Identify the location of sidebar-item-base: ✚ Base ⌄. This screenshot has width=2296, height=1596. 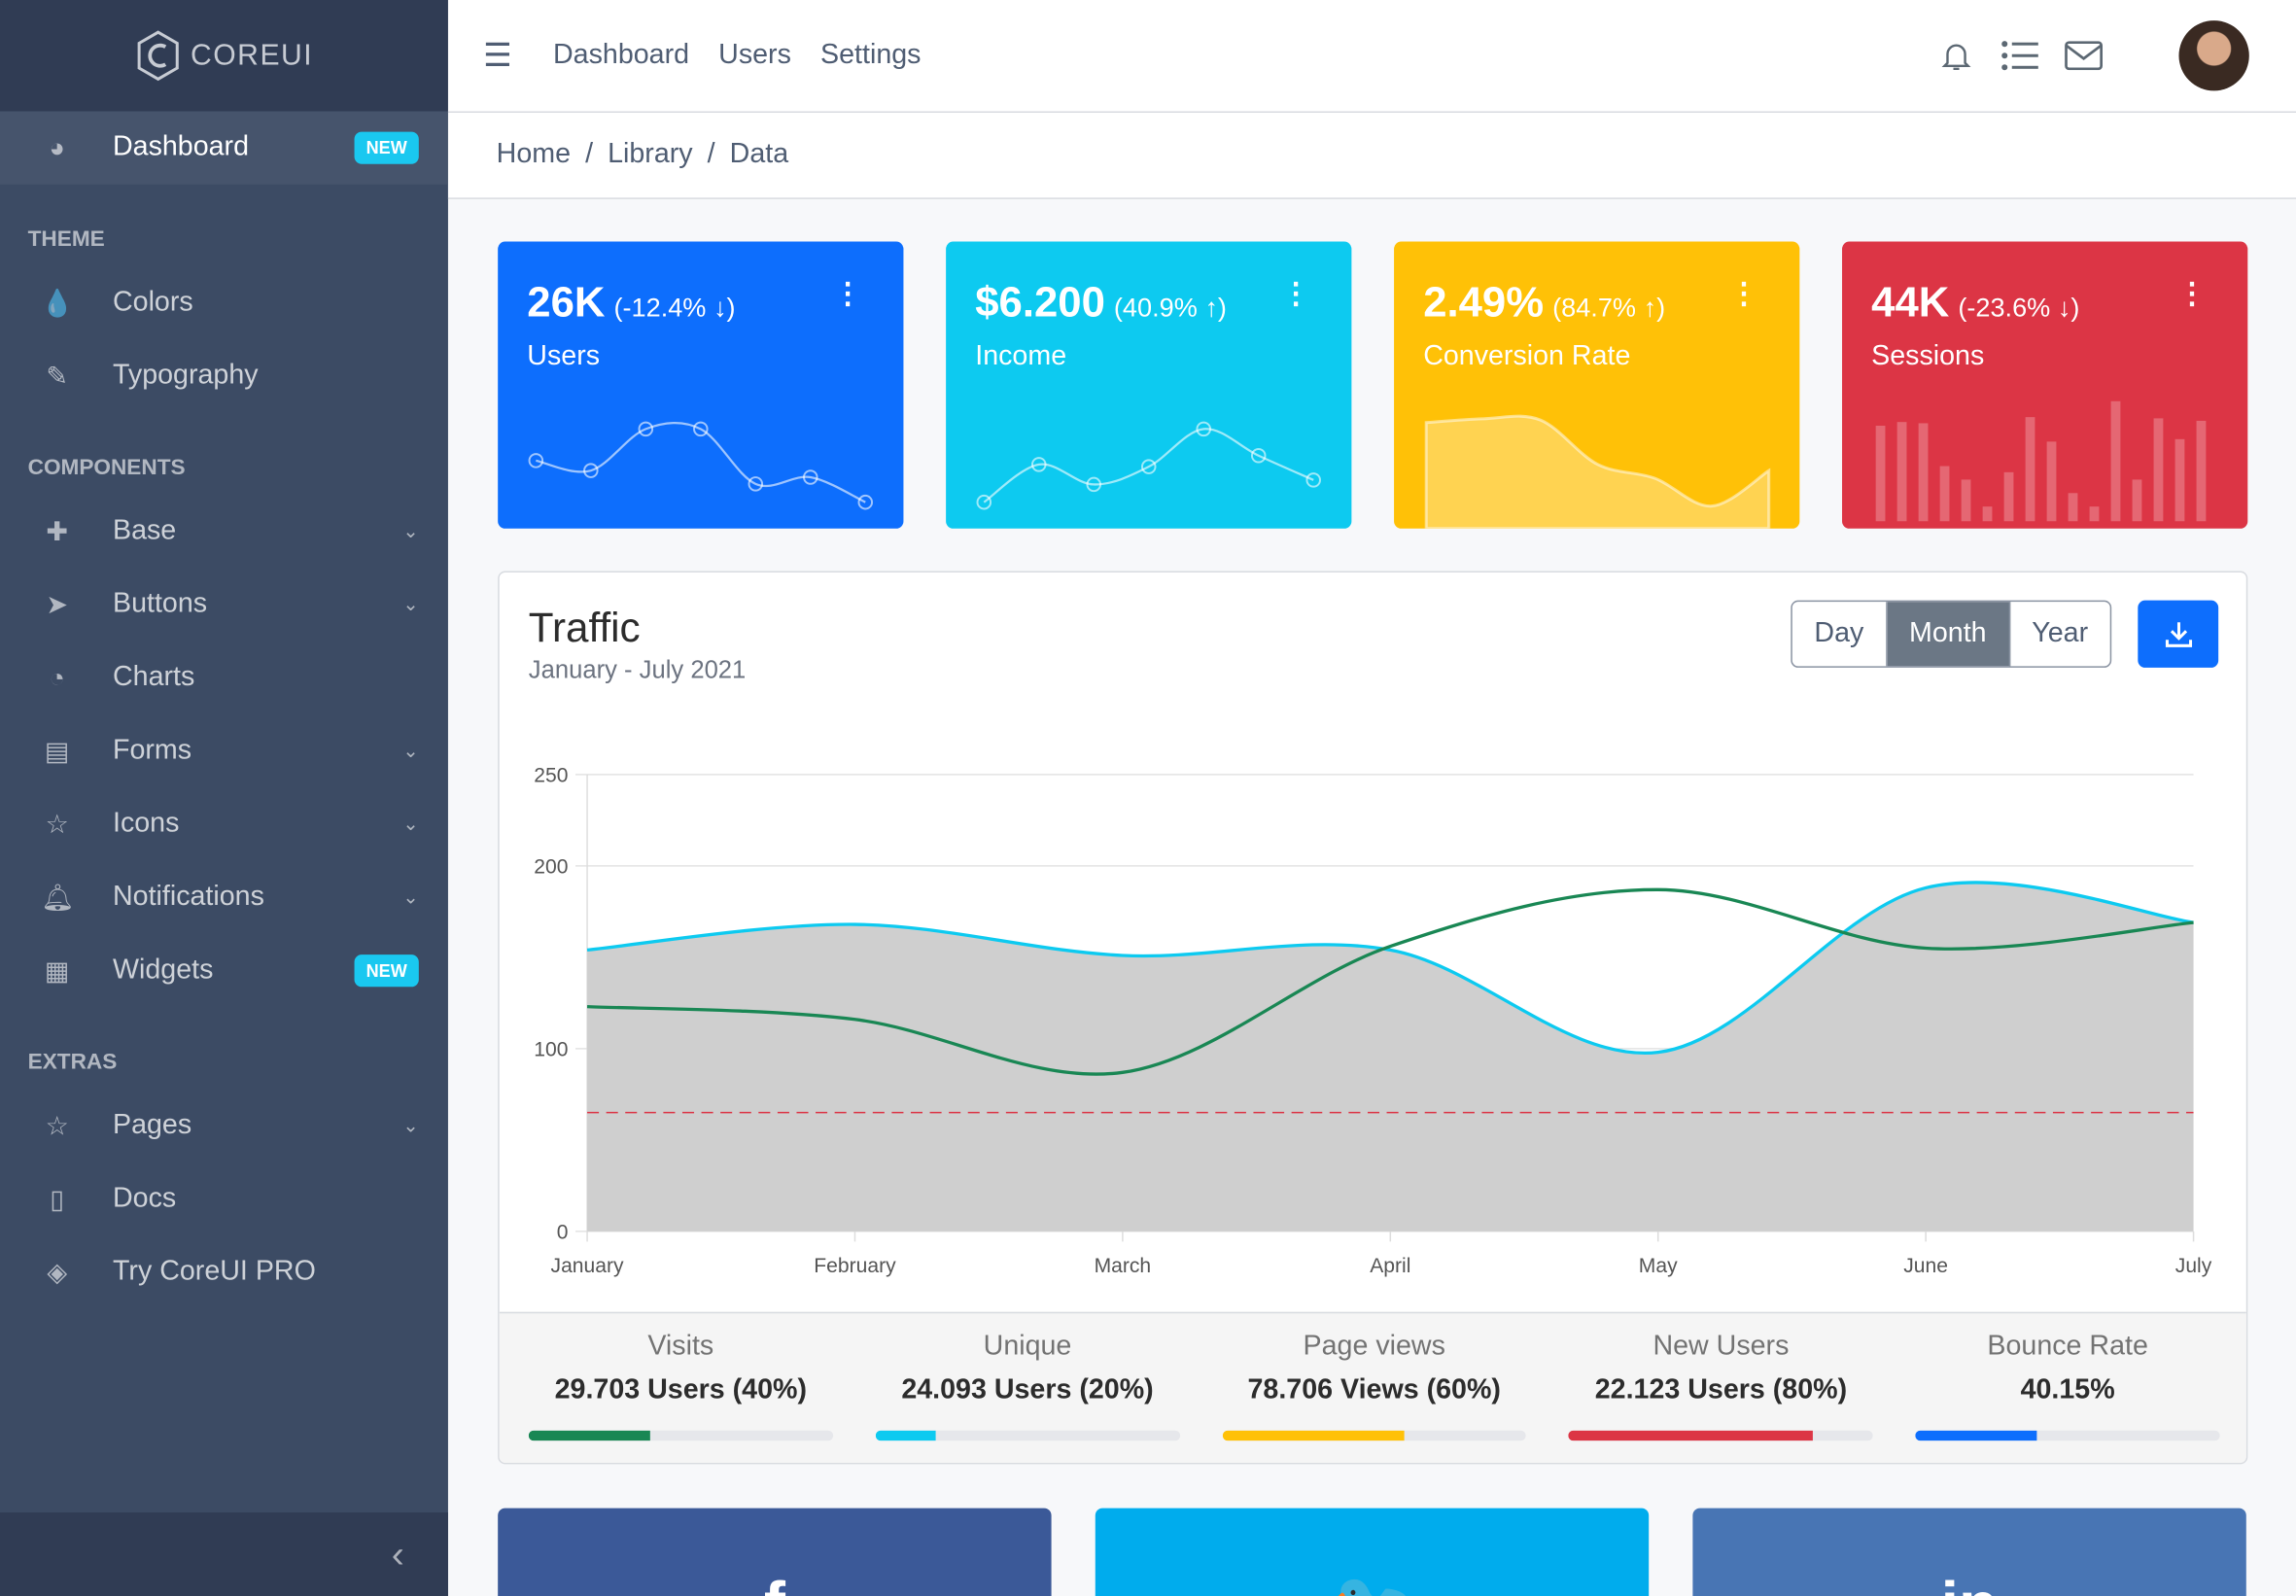
(224, 531).